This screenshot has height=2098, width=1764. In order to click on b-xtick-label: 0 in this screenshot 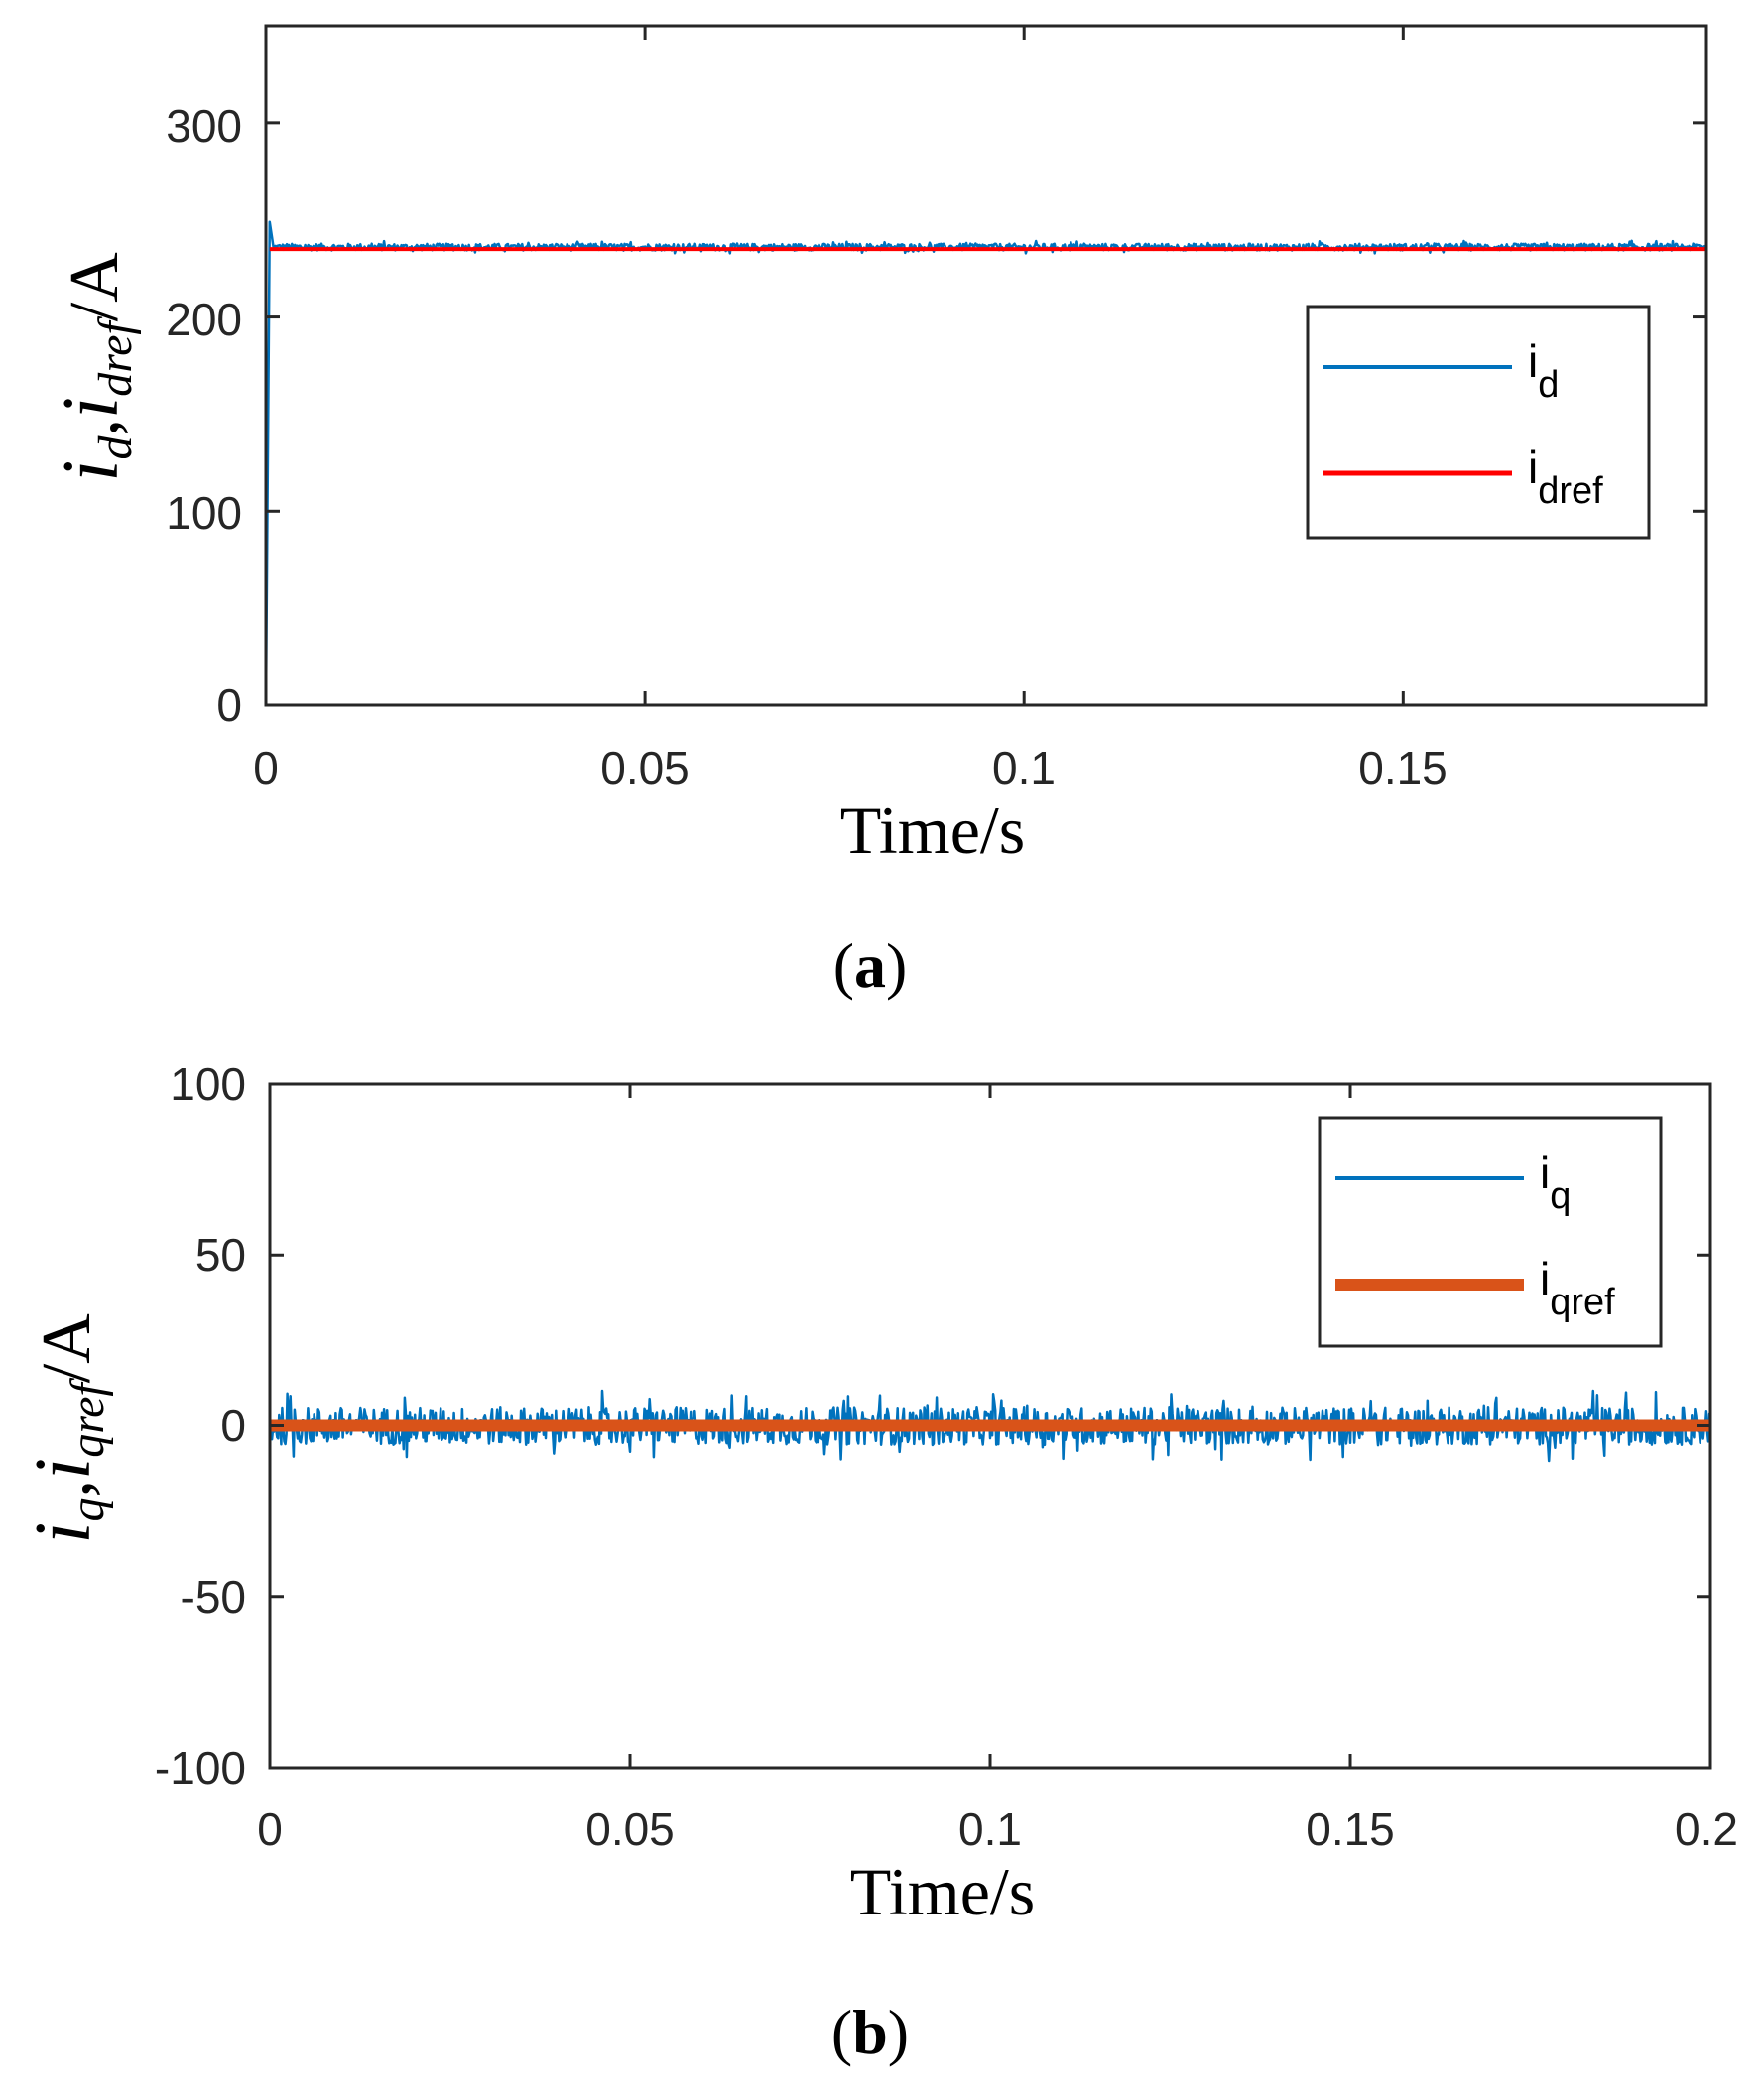, I will do `click(270, 1829)`.